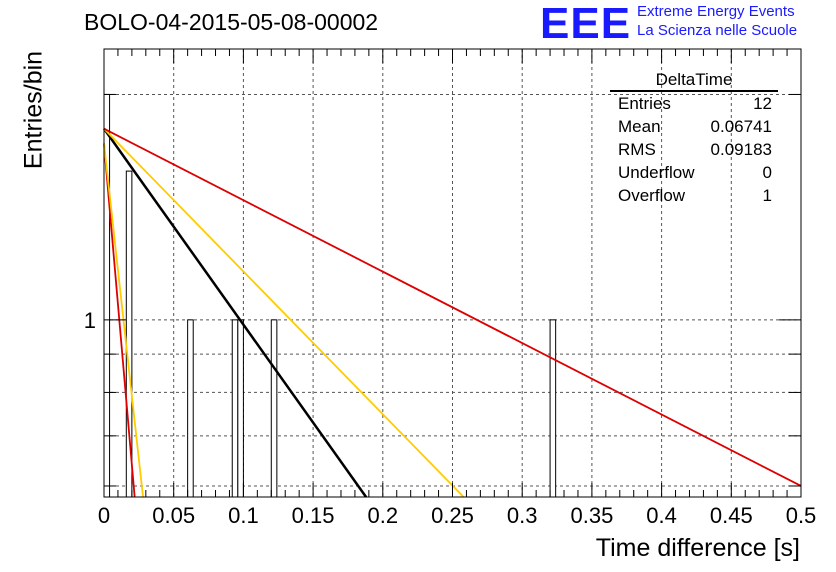 The width and height of the screenshot is (836, 572). I want to click on eee-logo: EEE, so click(586, 24).